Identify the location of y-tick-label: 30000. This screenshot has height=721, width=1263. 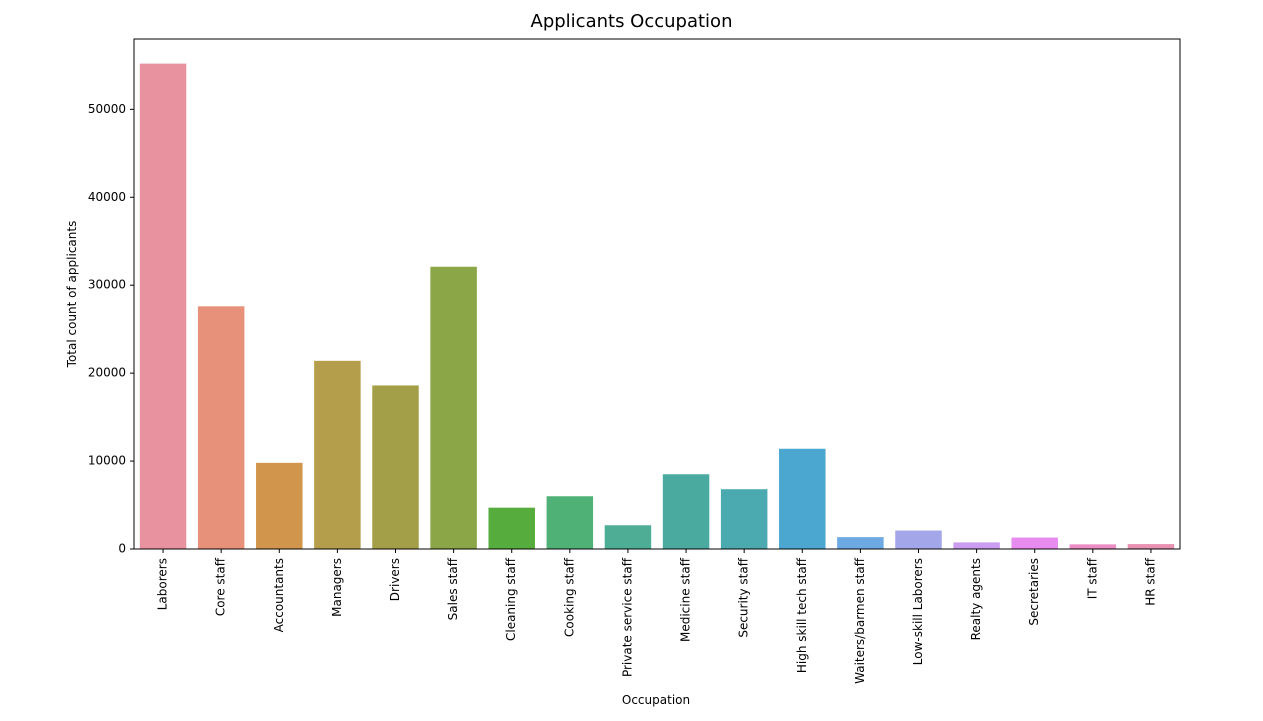
(107, 285).